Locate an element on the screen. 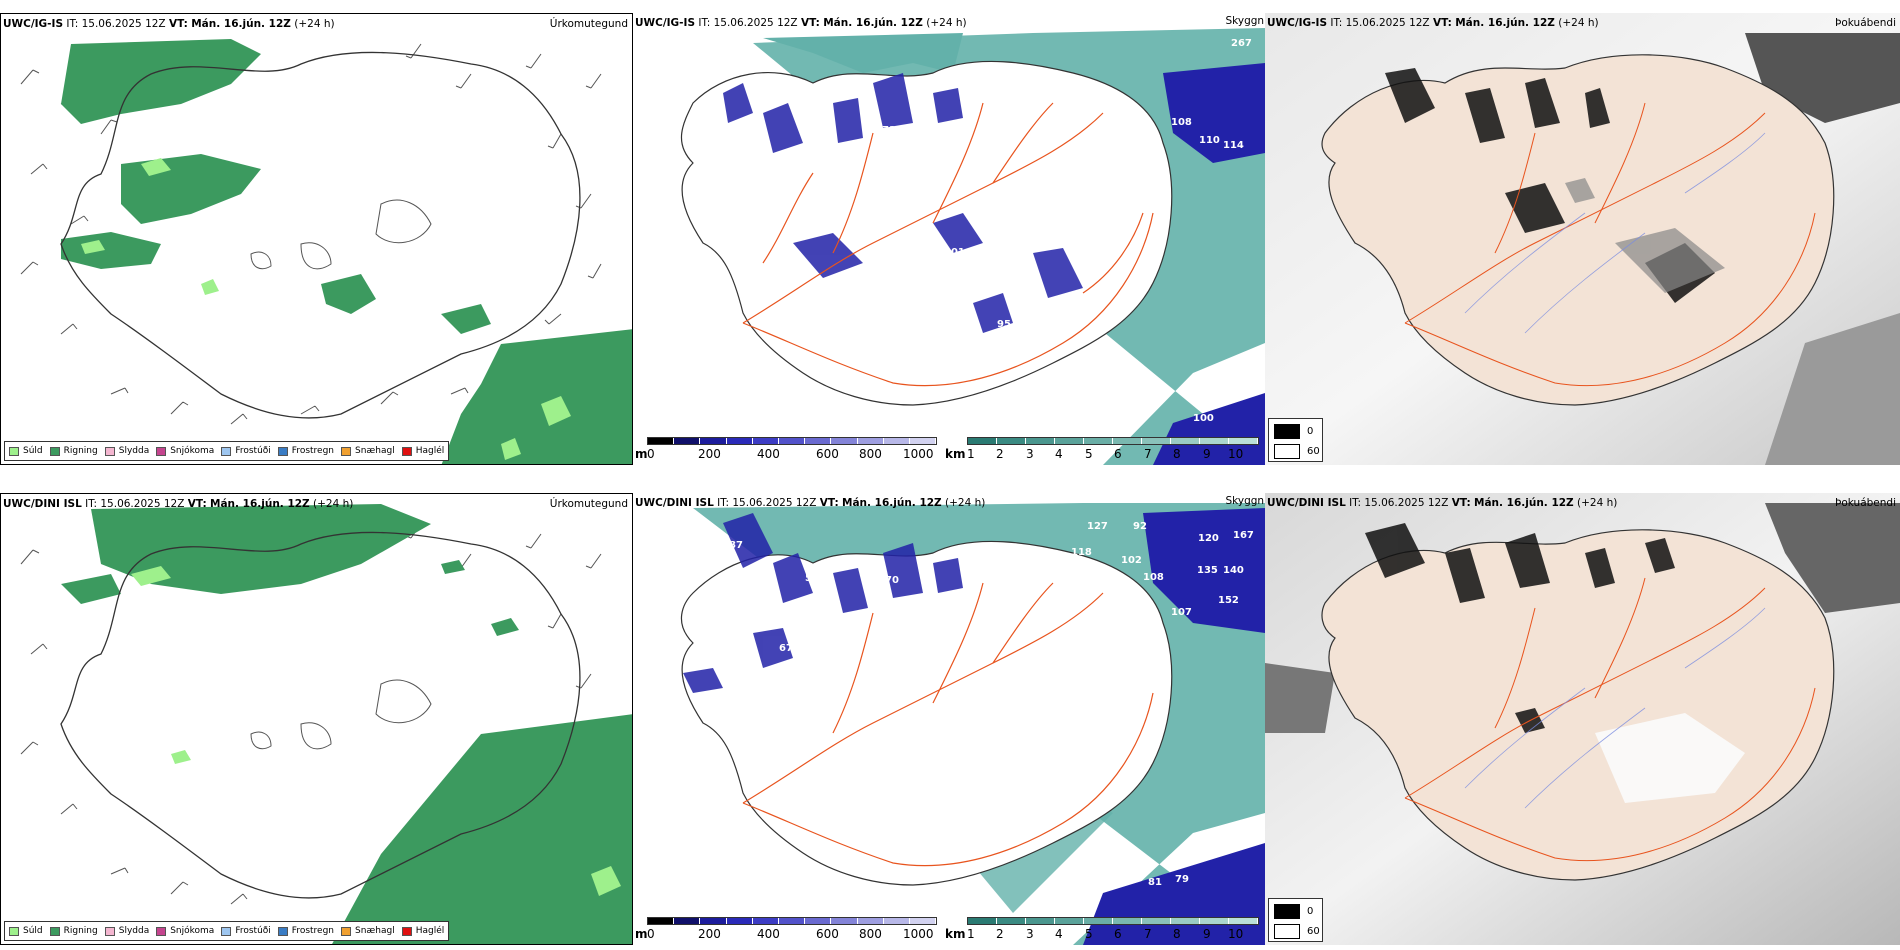 This screenshot has height=950, width=1900. colorbar-tick: 4 is located at coordinates (1059, 454).